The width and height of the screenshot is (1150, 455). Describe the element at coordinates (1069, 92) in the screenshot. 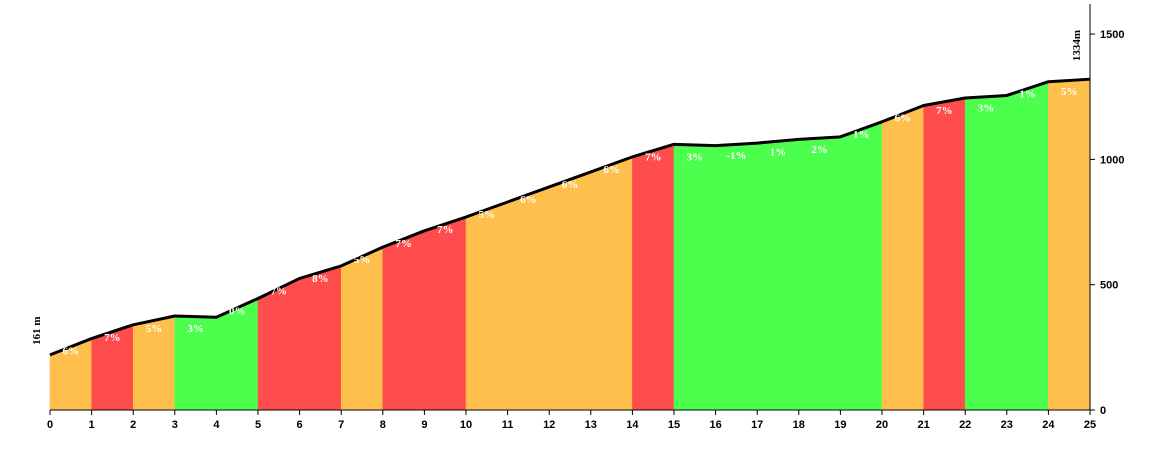

I see `grade-label-24: 5%` at that location.